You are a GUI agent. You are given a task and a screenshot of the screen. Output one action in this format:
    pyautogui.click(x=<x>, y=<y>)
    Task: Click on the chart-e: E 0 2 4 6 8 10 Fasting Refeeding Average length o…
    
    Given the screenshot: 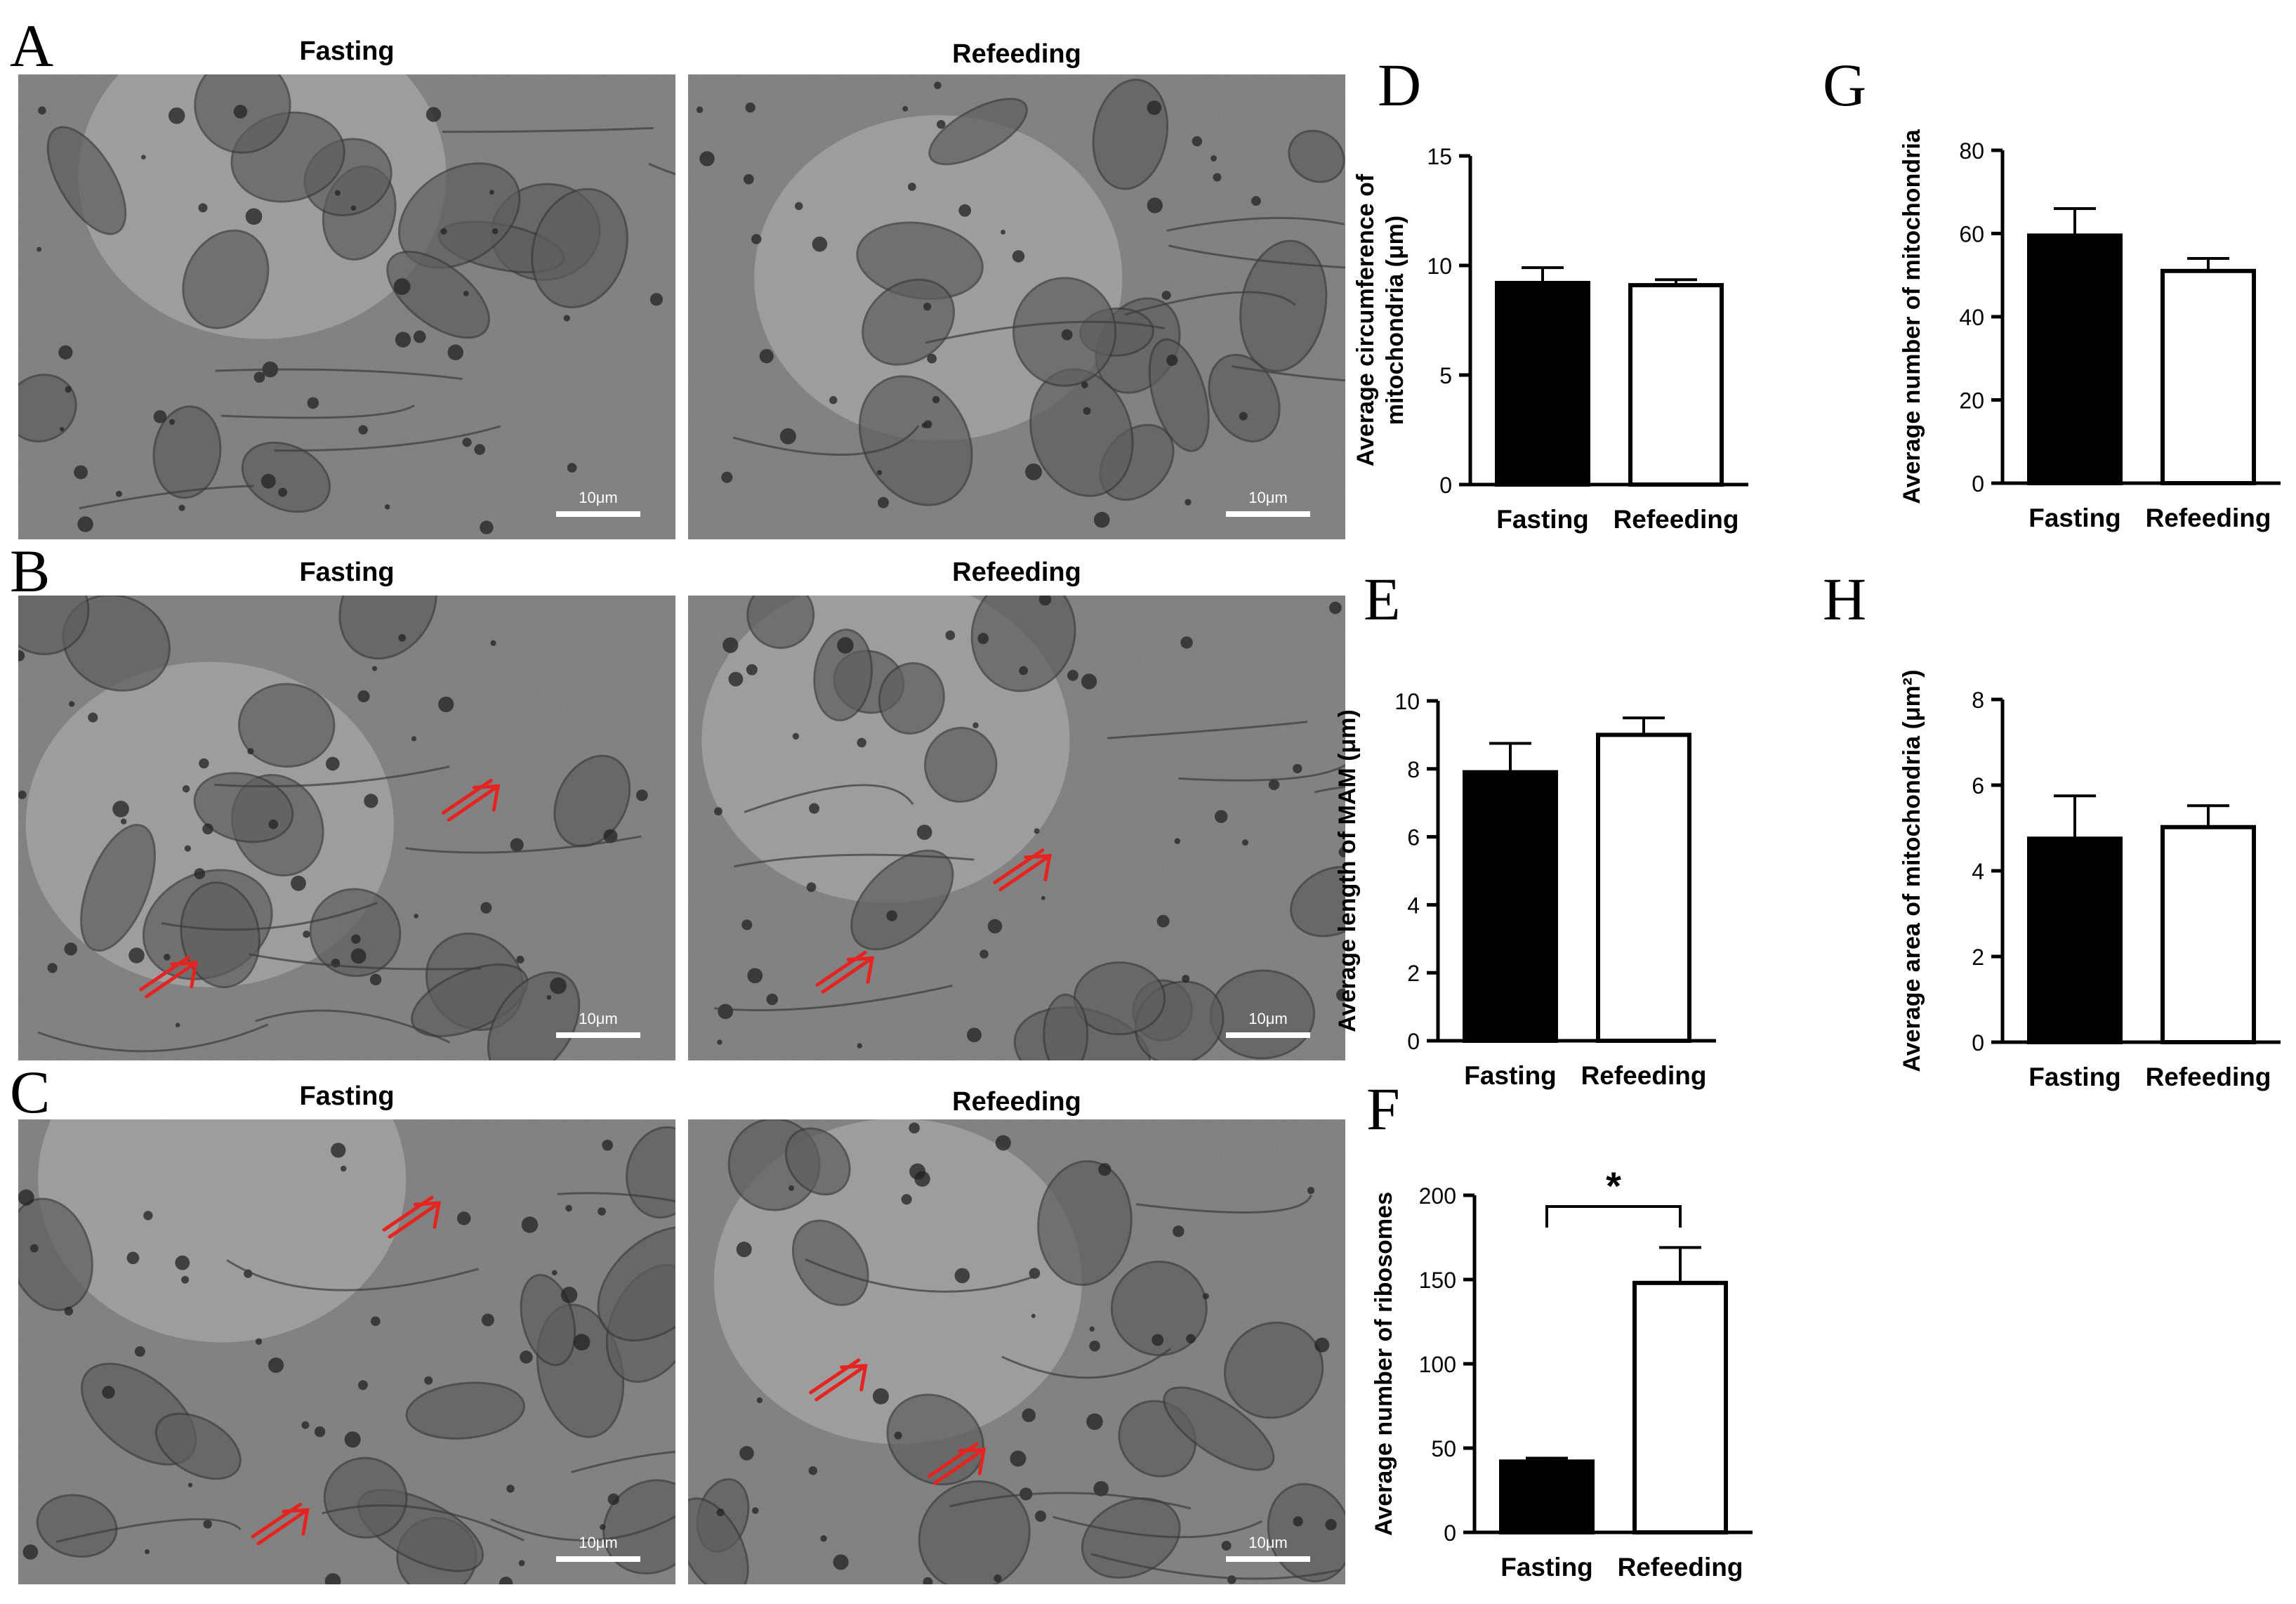 What is the action you would take?
    pyautogui.click(x=1525, y=827)
    